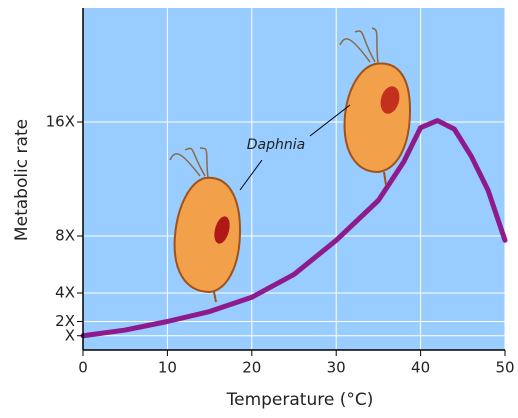 This screenshot has height=418, width=518. I want to click on y-axis-label: Metabolic rate, so click(22, 180).